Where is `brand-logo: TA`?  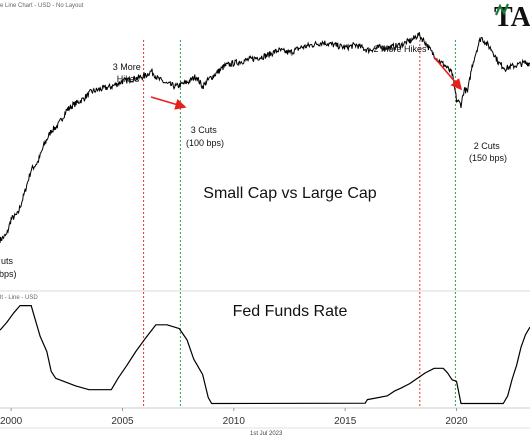 brand-logo: TA is located at coordinates (512, 17).